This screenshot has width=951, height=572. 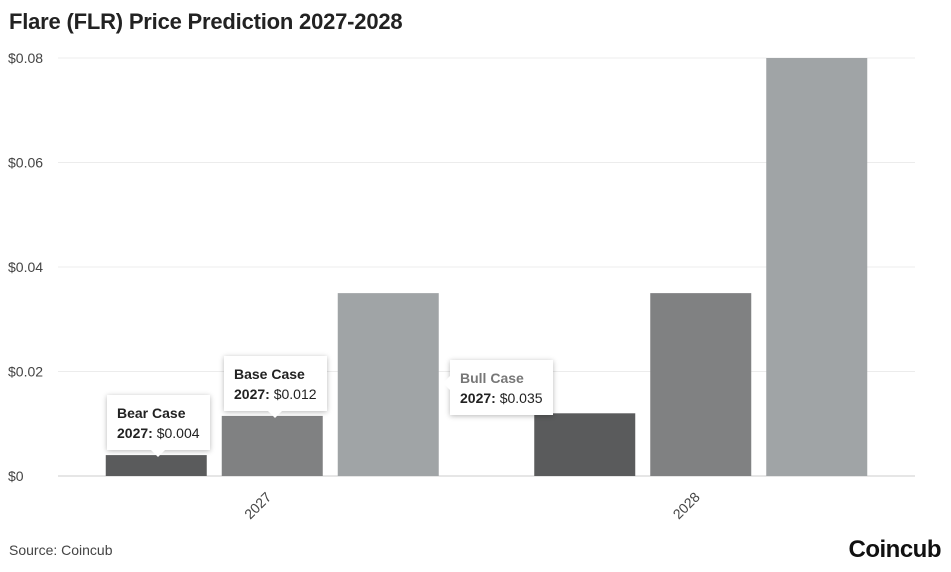 I want to click on tooltip-value: $0.004, so click(x=178, y=433).